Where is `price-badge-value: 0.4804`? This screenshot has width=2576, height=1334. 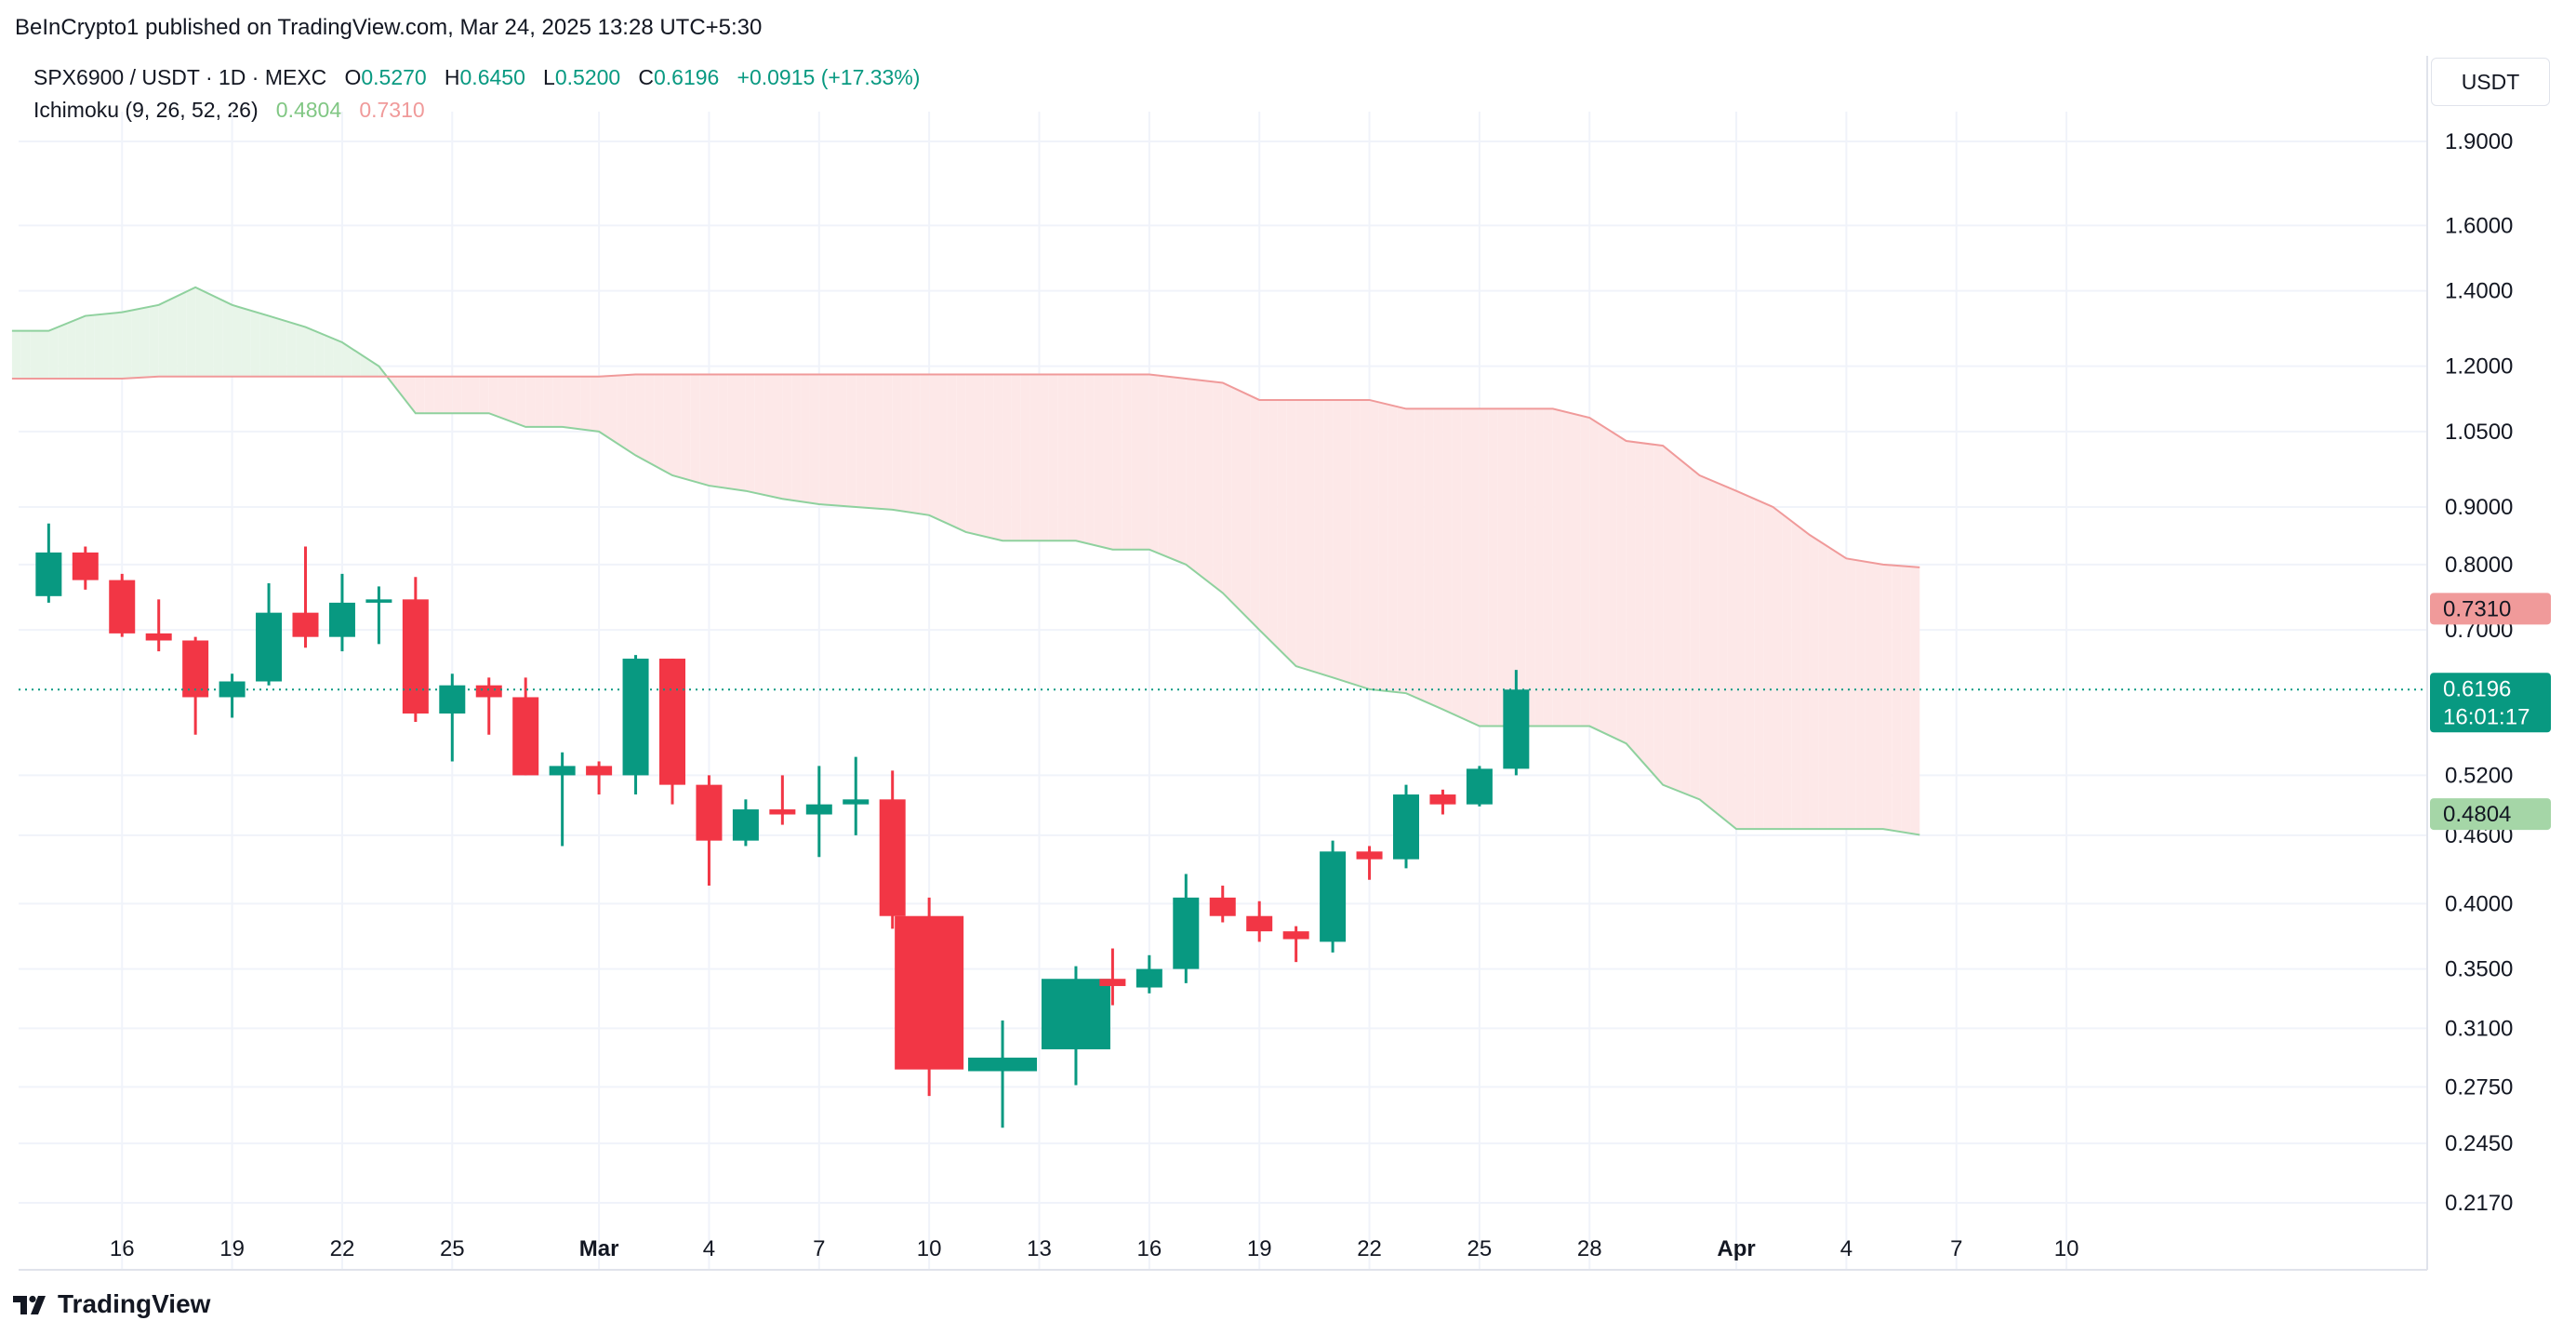 price-badge-value: 0.4804 is located at coordinates (2477, 815).